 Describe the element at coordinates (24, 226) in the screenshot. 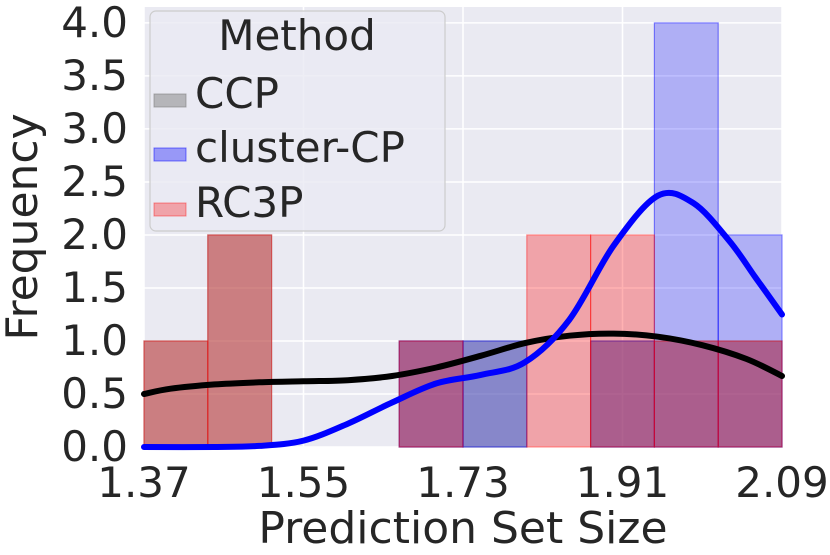

I see `y-axis-label: Frequency` at that location.